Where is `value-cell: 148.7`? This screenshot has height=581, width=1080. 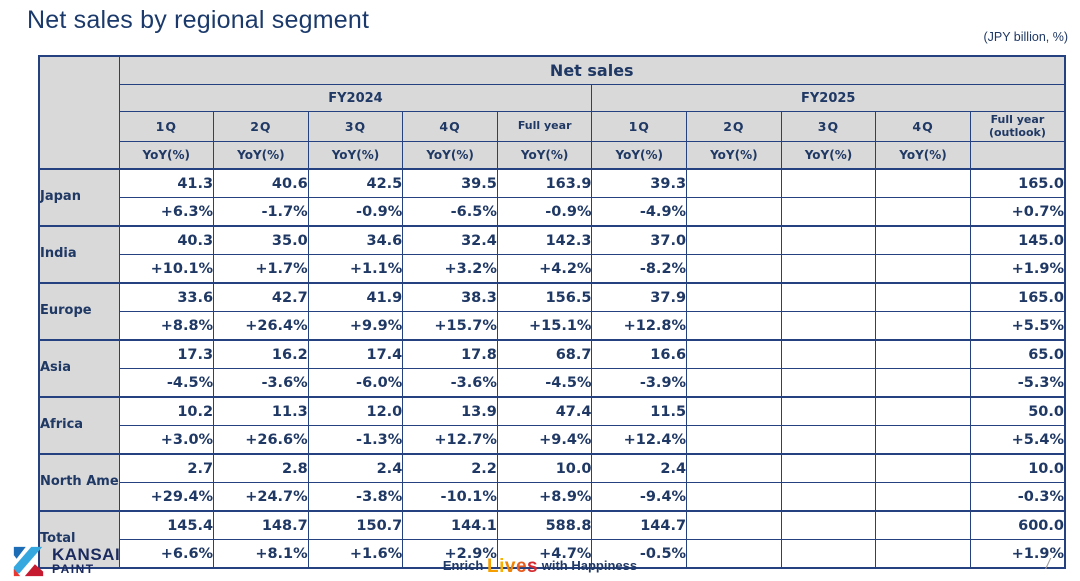
value-cell: 148.7 is located at coordinates (261, 525).